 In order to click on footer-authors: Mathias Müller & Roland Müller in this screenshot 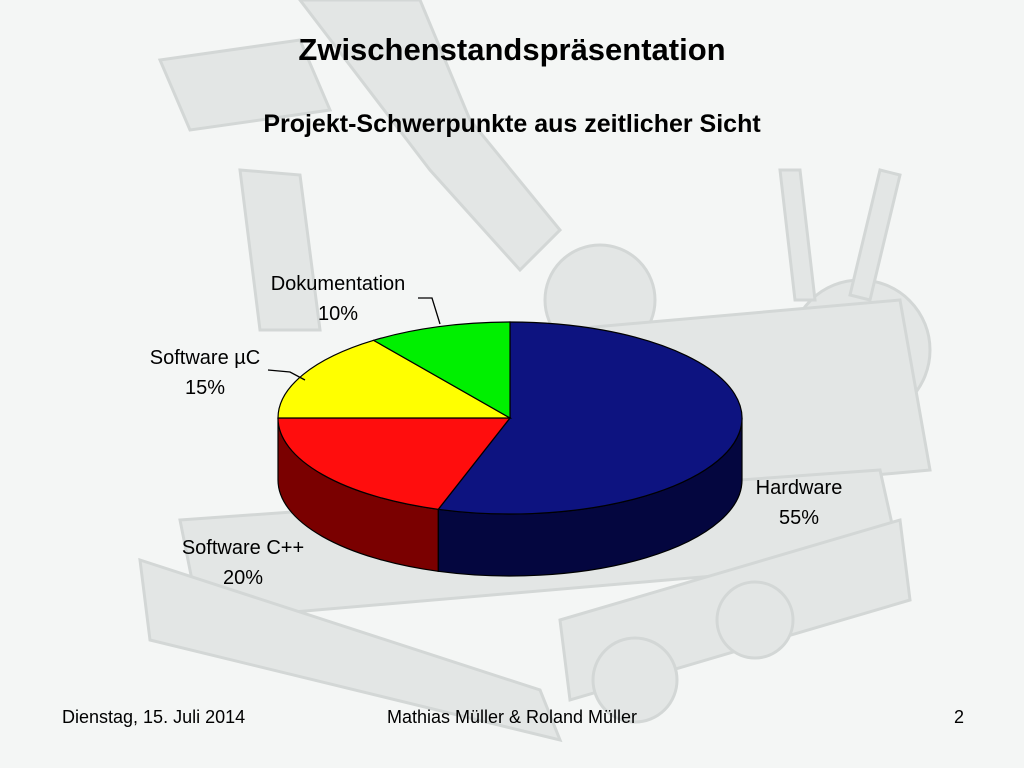, I will do `click(512, 717)`.